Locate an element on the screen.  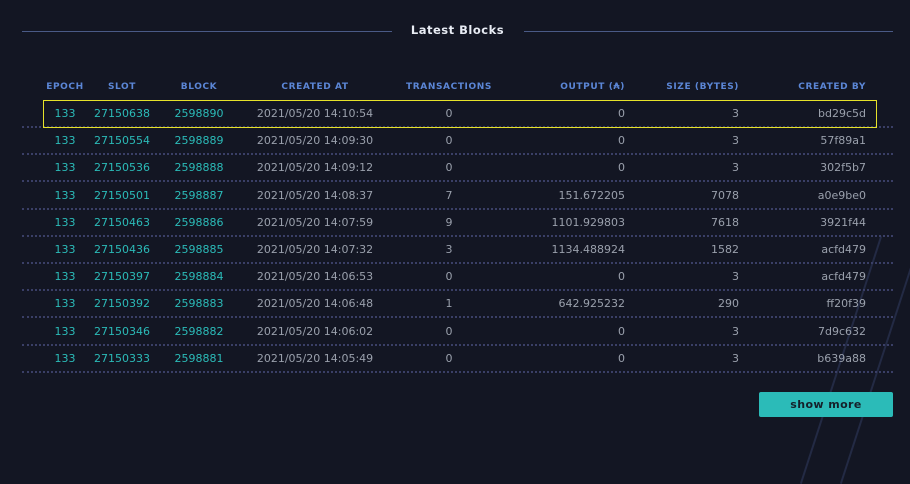
cell-block-link: 2598887 is located at coordinates (199, 195).